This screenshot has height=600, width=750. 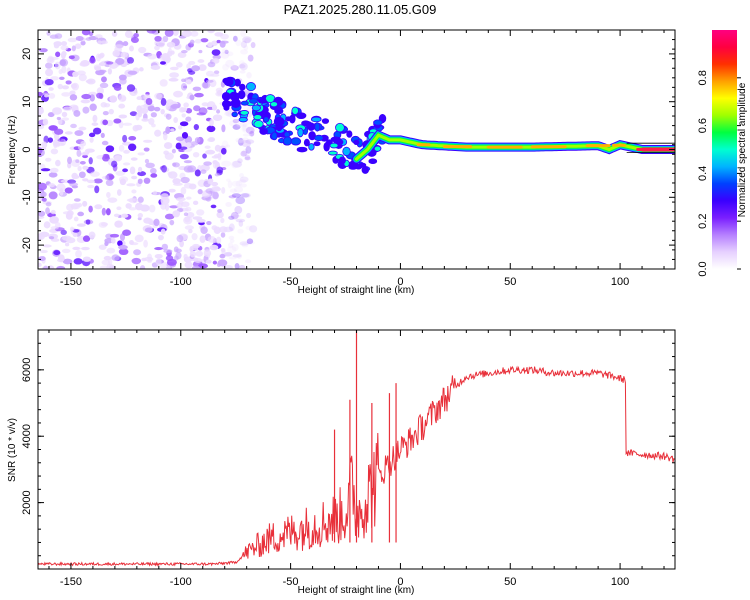 What do you see at coordinates (360, 9) in the screenshot?
I see `chart-title: PAZ1.2025.280.11.05.G09` at bounding box center [360, 9].